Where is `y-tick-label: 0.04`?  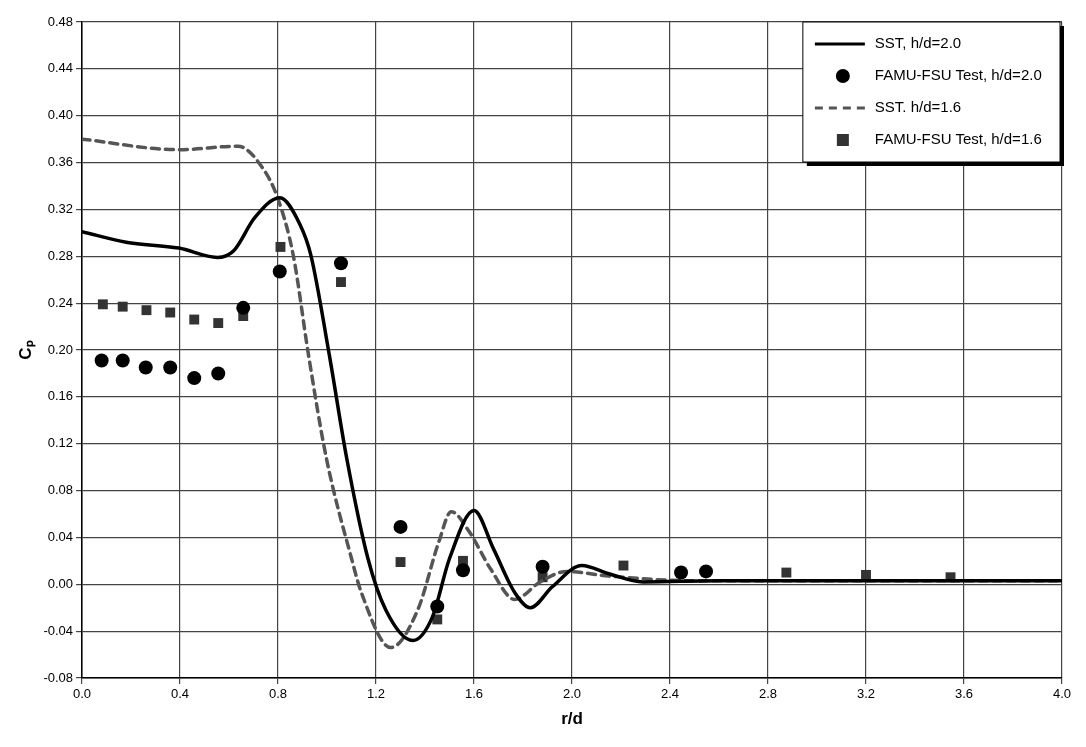 y-tick-label: 0.04 is located at coordinates (60, 537).